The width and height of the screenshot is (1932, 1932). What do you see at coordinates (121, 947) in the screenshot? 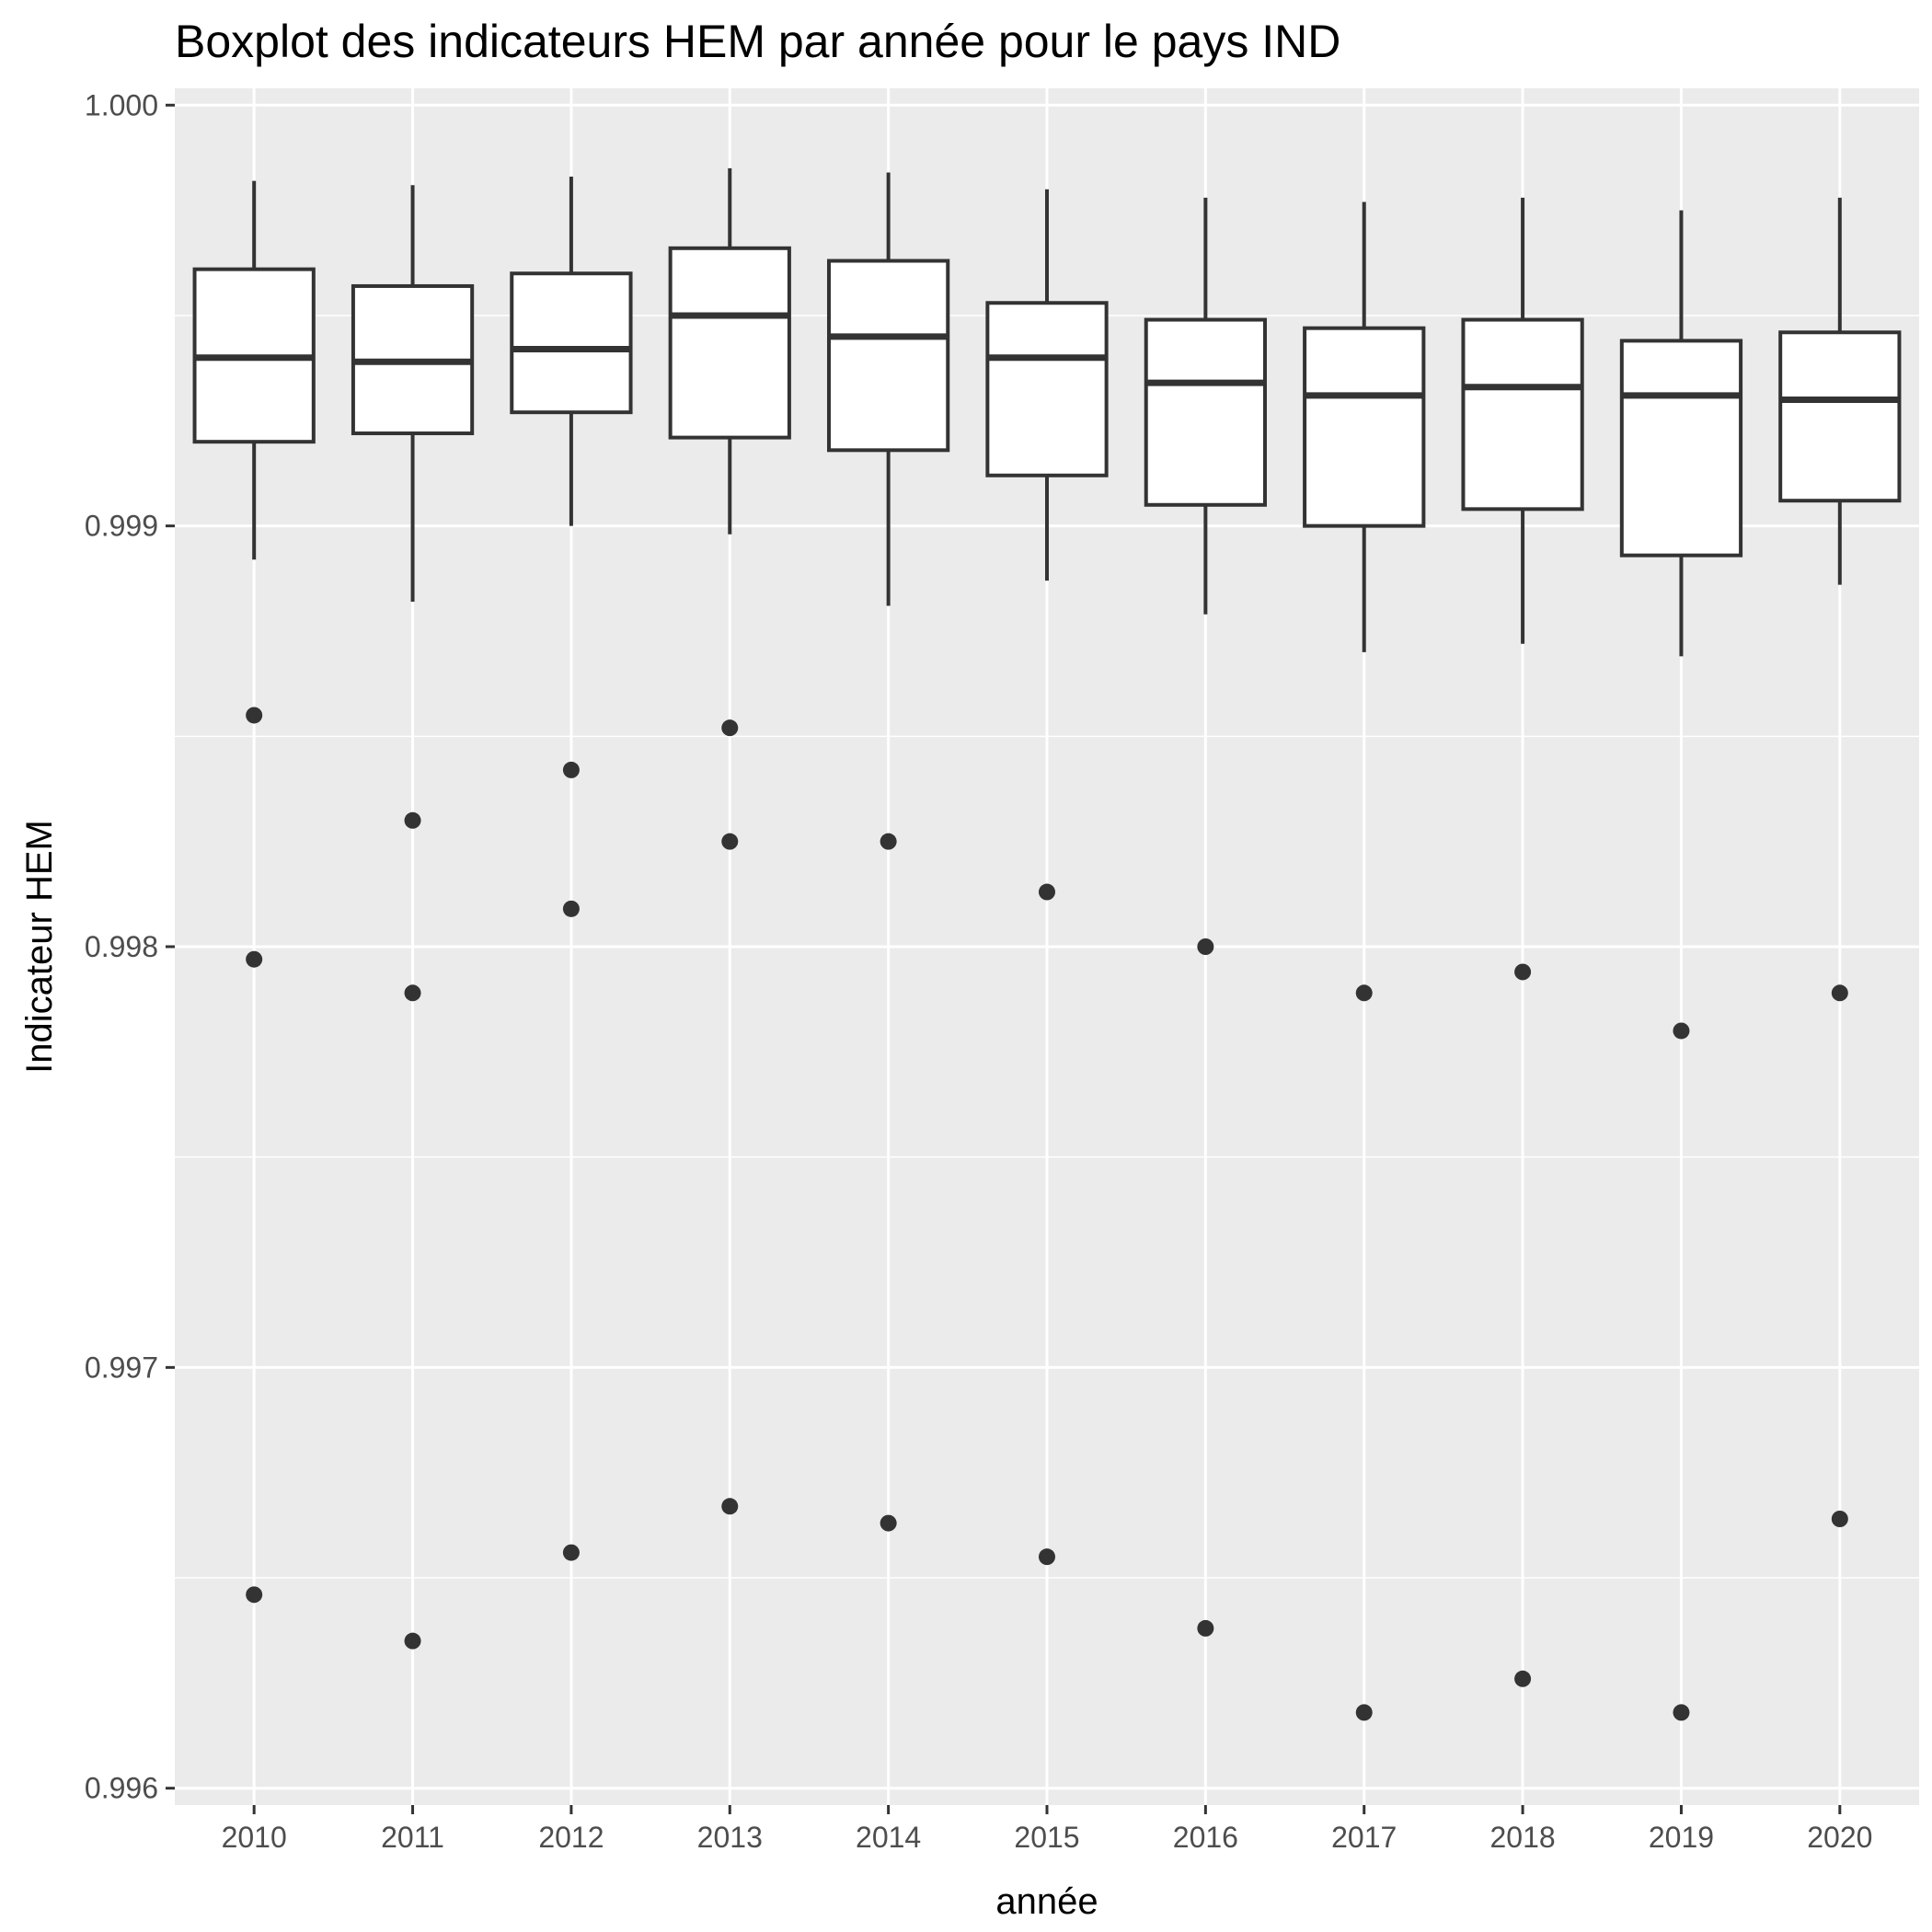
I see `y-tick-label: 0.998` at bounding box center [121, 947].